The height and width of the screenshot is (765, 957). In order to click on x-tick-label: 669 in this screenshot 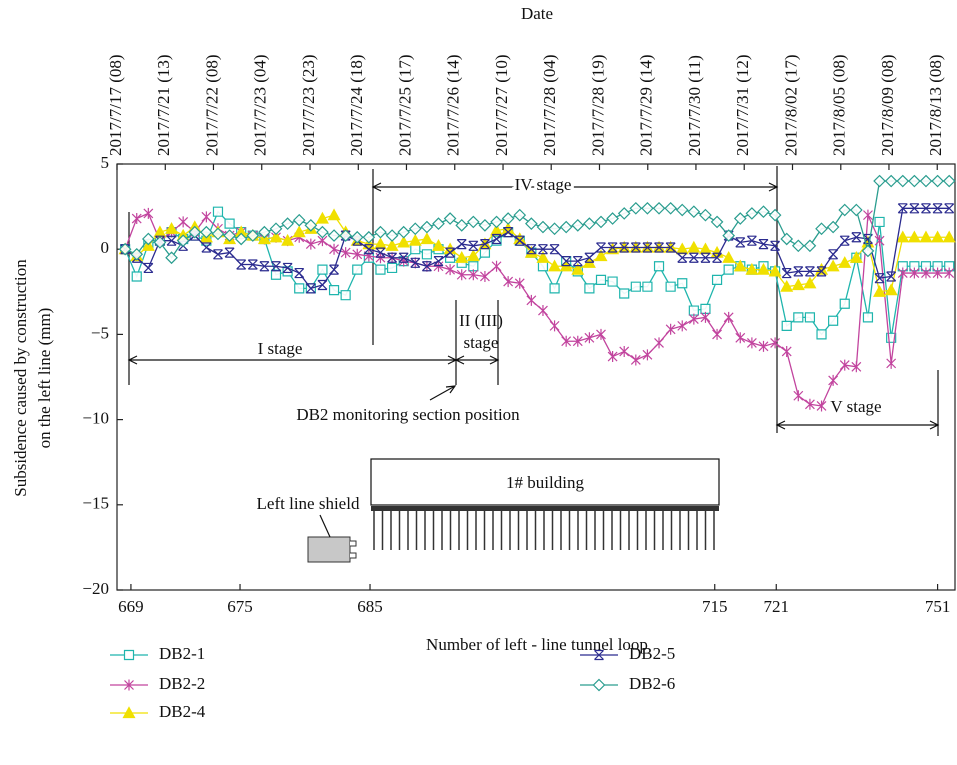, I will do `click(131, 606)`.